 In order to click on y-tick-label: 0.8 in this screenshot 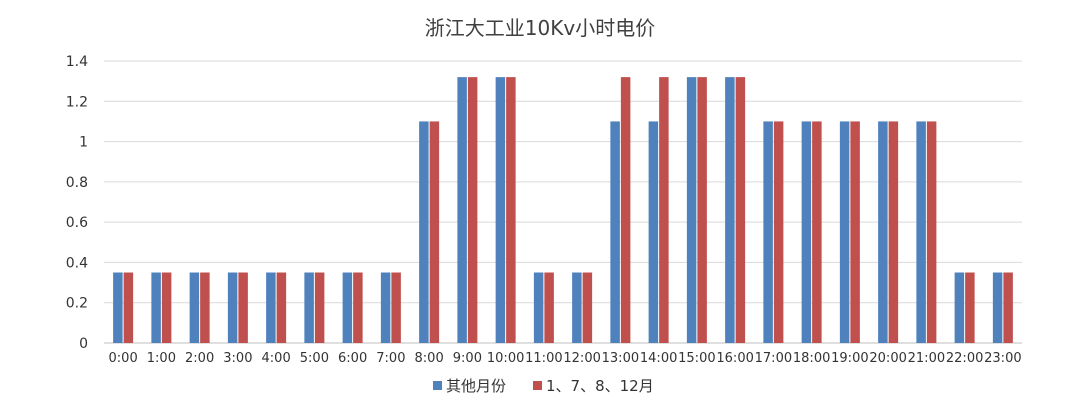, I will do `click(77, 183)`.